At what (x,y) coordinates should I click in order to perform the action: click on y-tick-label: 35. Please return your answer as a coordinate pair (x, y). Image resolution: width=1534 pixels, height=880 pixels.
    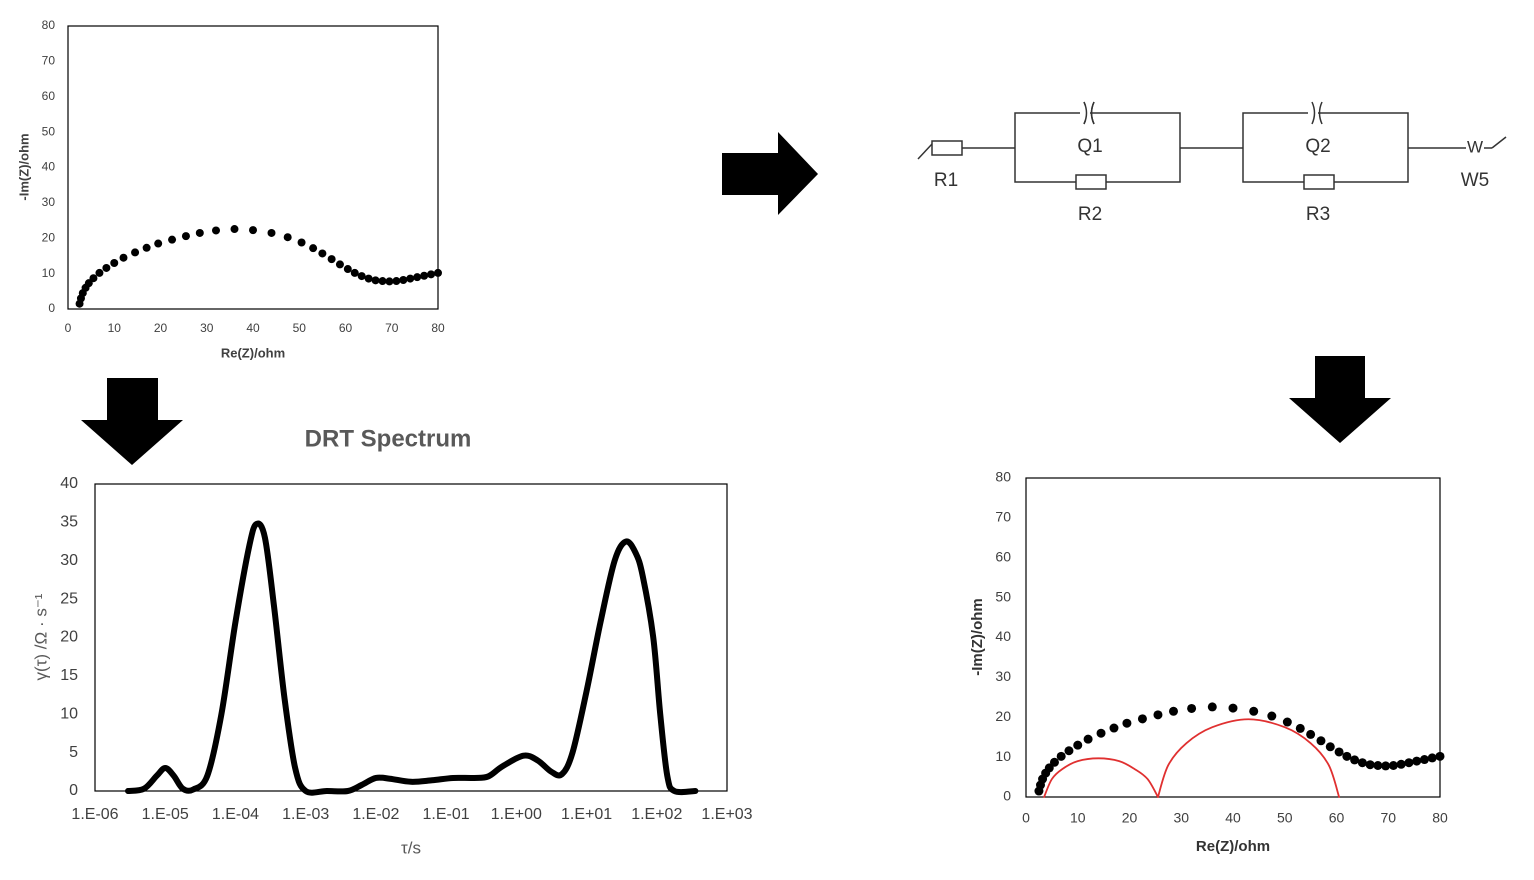
    Looking at the image, I should click on (69, 522).